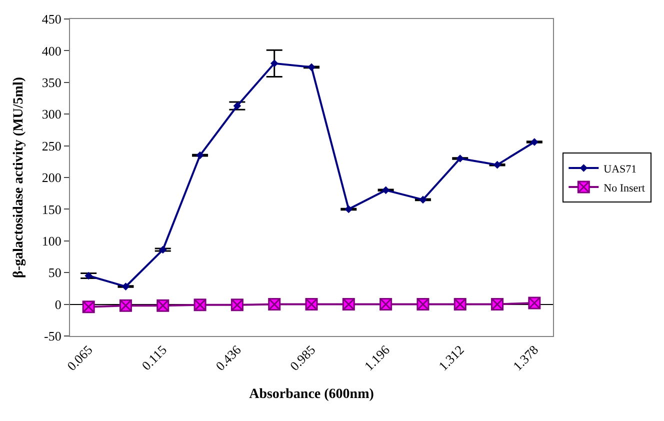  What do you see at coordinates (620, 169) in the screenshot?
I see `legend-label: UAS71` at bounding box center [620, 169].